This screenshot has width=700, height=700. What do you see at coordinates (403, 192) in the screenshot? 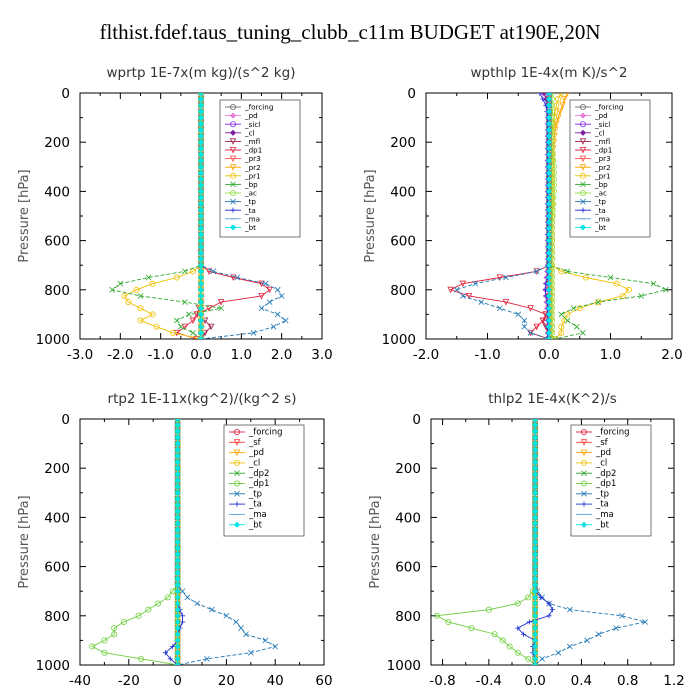
I see `y-tick-label: 400` at bounding box center [403, 192].